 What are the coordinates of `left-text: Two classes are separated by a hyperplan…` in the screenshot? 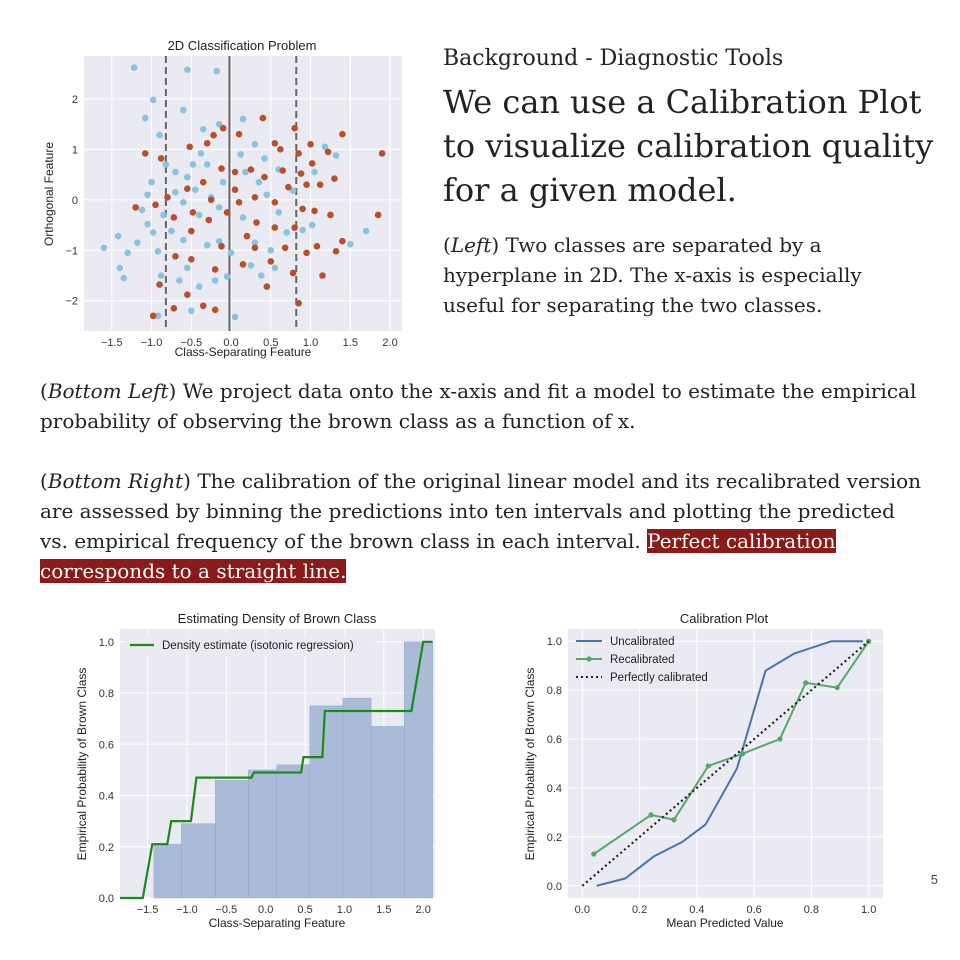 It's located at (652, 275).